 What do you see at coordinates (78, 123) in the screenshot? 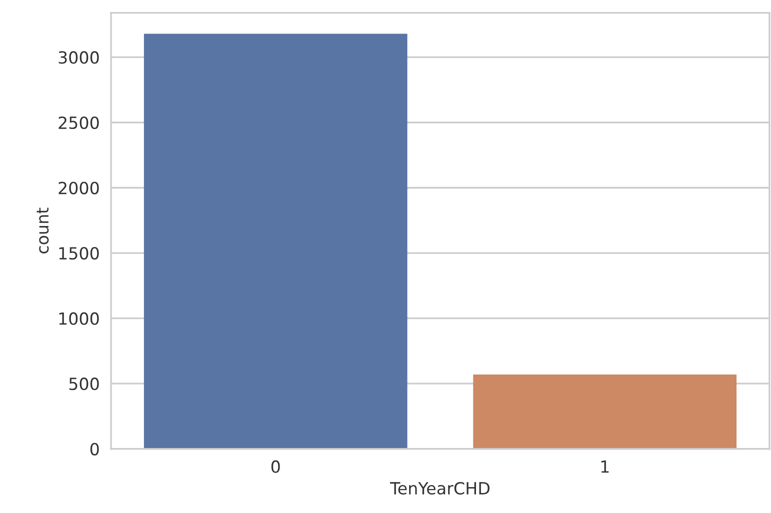
I see `y-tick-label: 2500` at bounding box center [78, 123].